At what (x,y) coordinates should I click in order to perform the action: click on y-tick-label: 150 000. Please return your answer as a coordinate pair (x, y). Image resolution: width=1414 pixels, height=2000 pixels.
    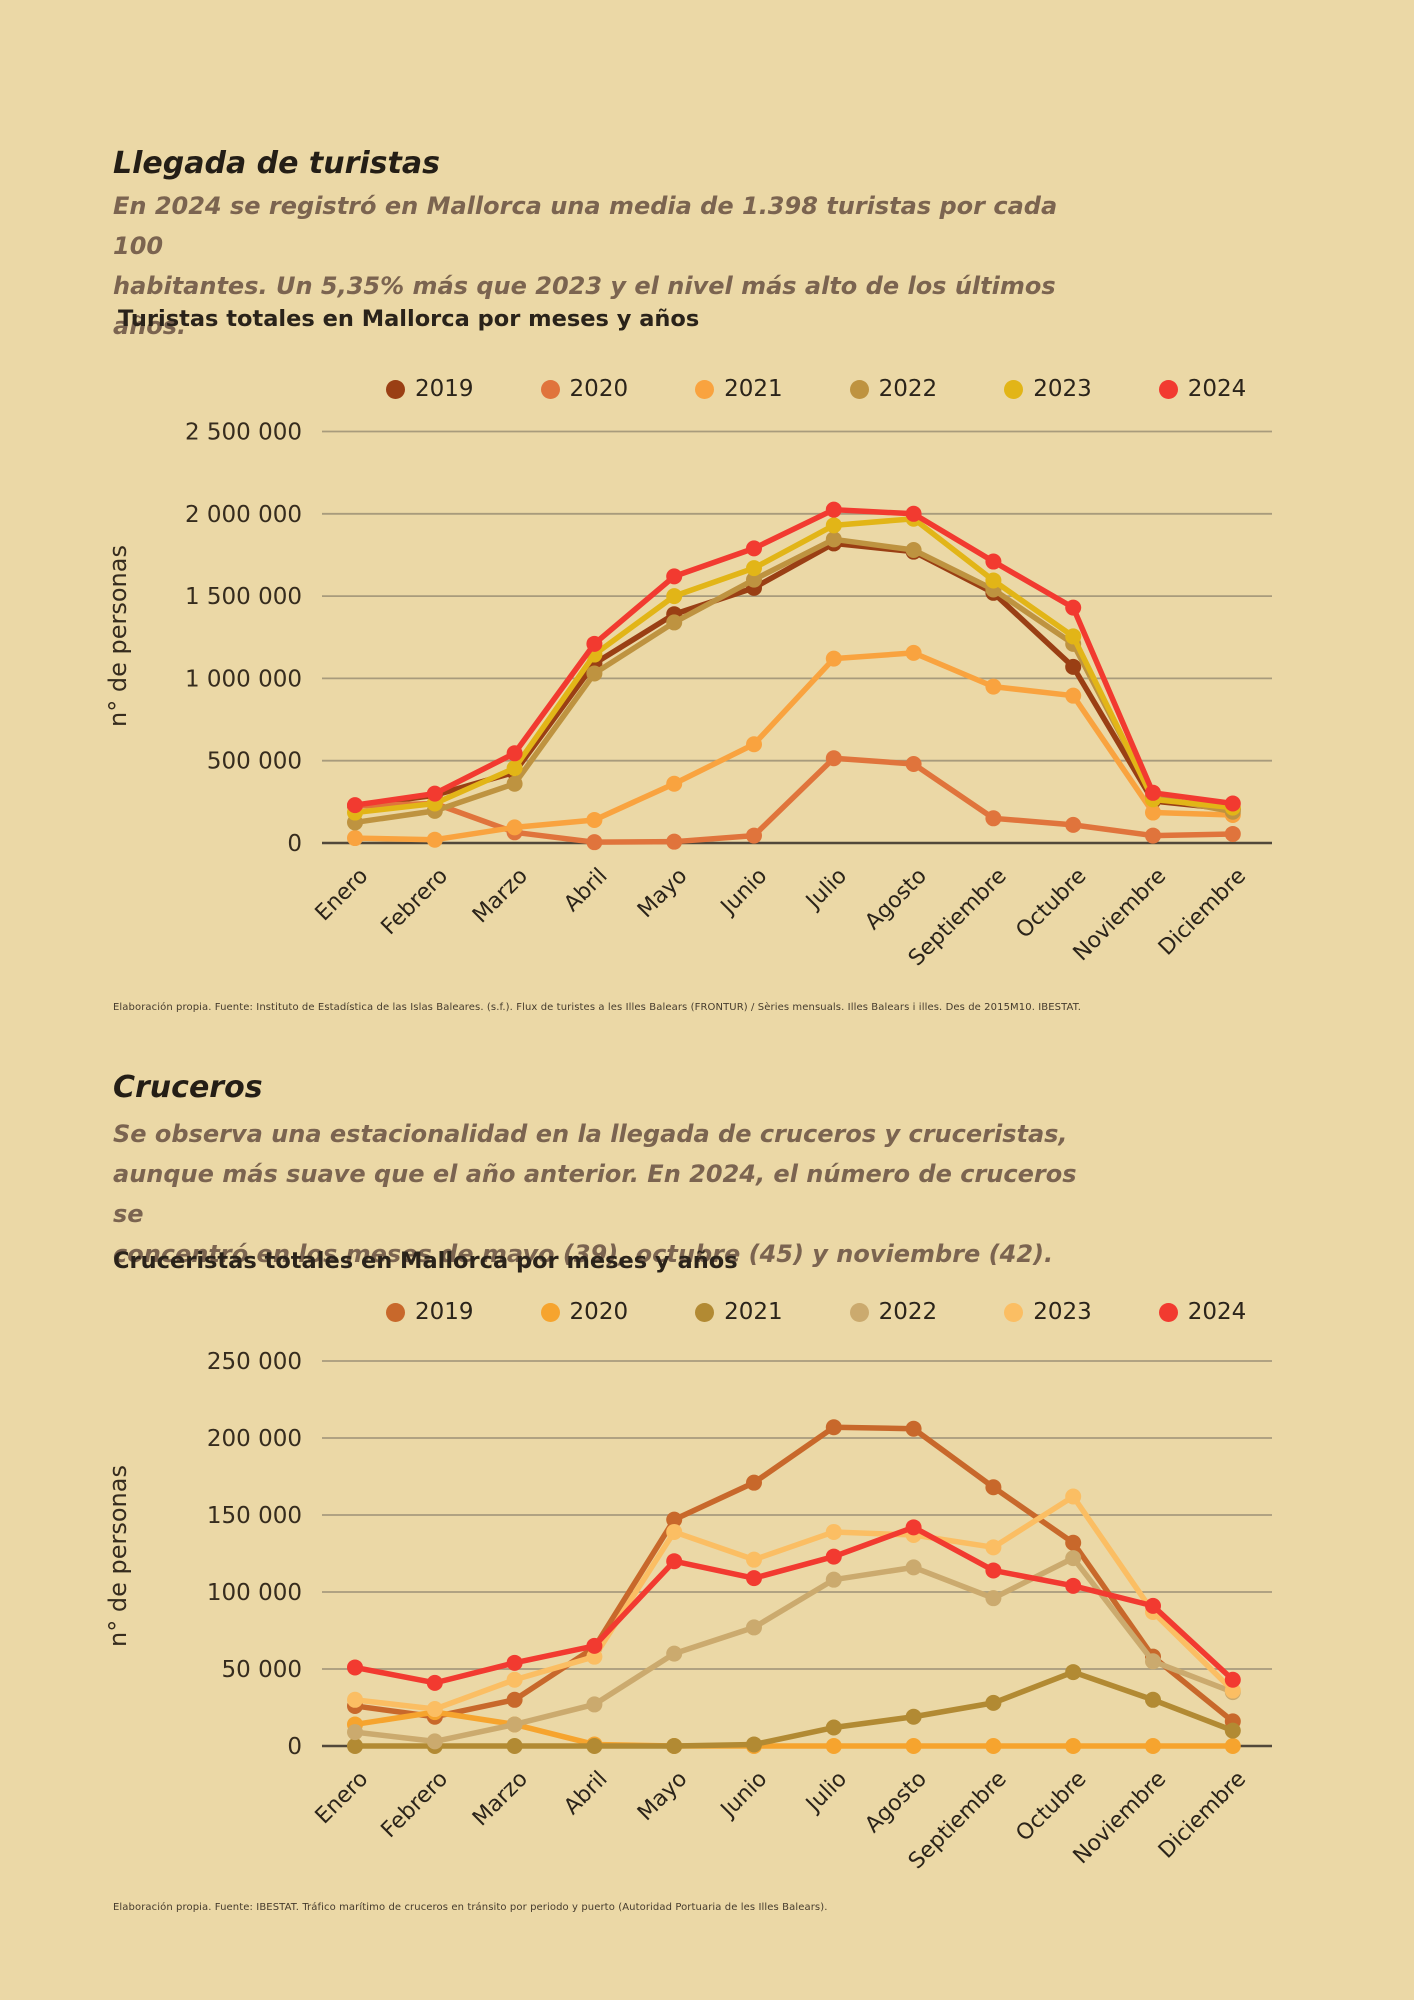
    Looking at the image, I should click on (254, 1516).